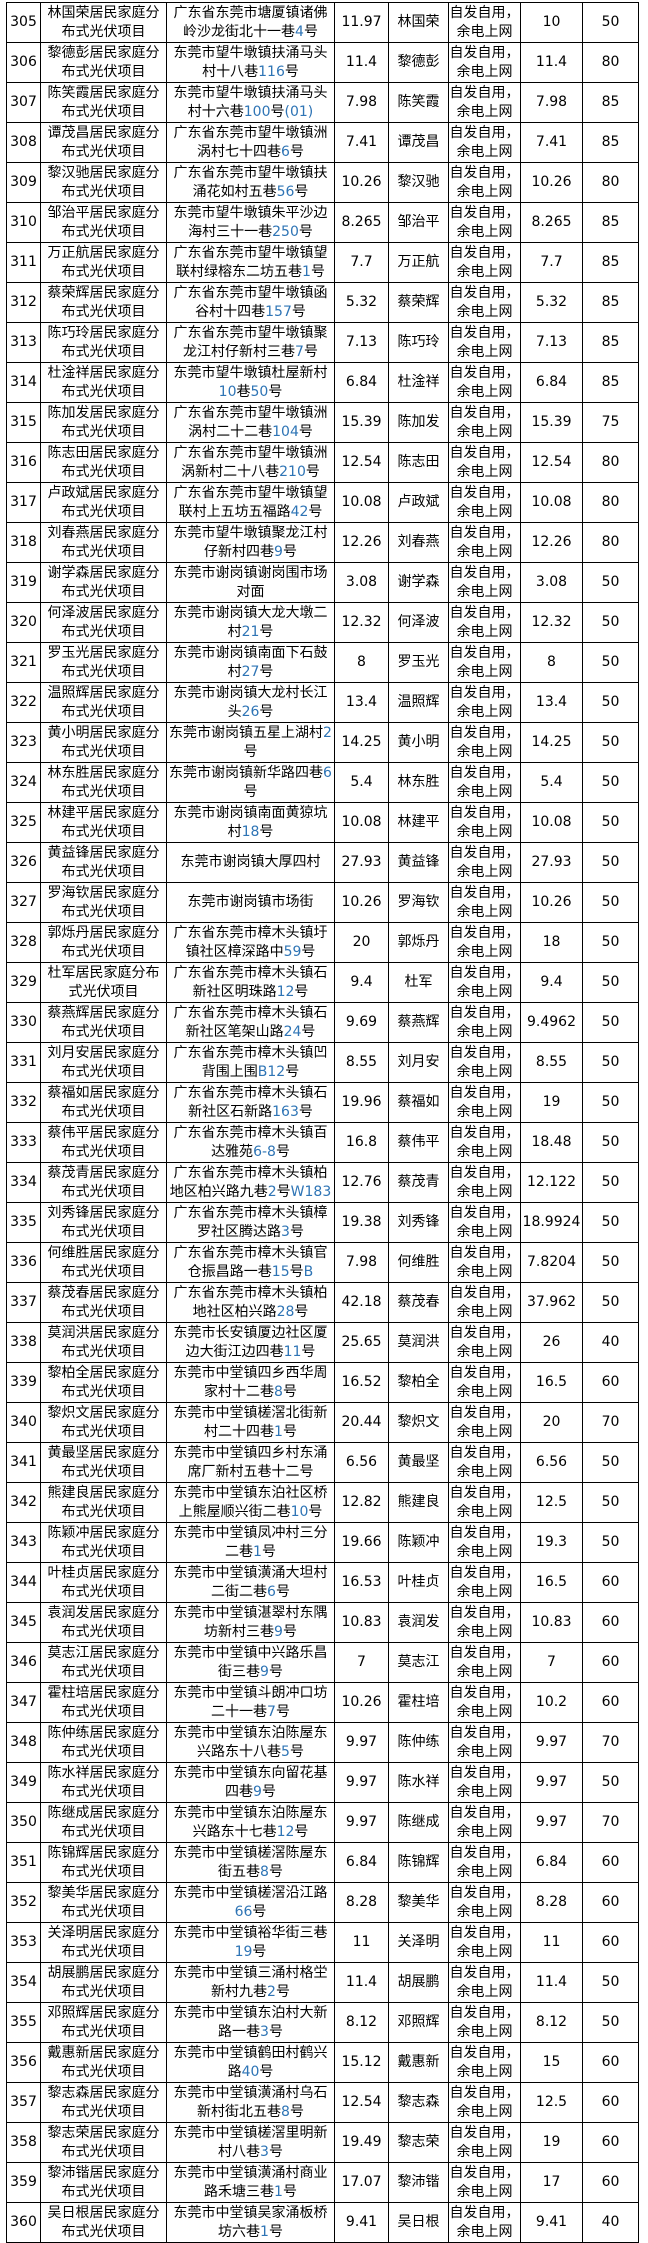 This screenshot has height=2243, width=648. Describe the element at coordinates (103, 1022) in the screenshot. I see `cell-project-name: 蔡燕辉居民家庭分布式光伏项目` at that location.